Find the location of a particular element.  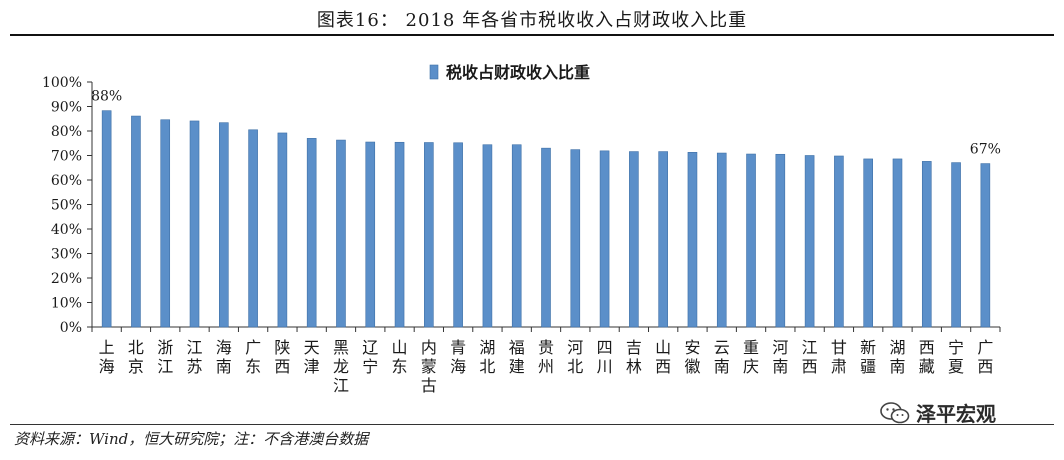

y-tick-label: 70% is located at coordinates (66, 157).